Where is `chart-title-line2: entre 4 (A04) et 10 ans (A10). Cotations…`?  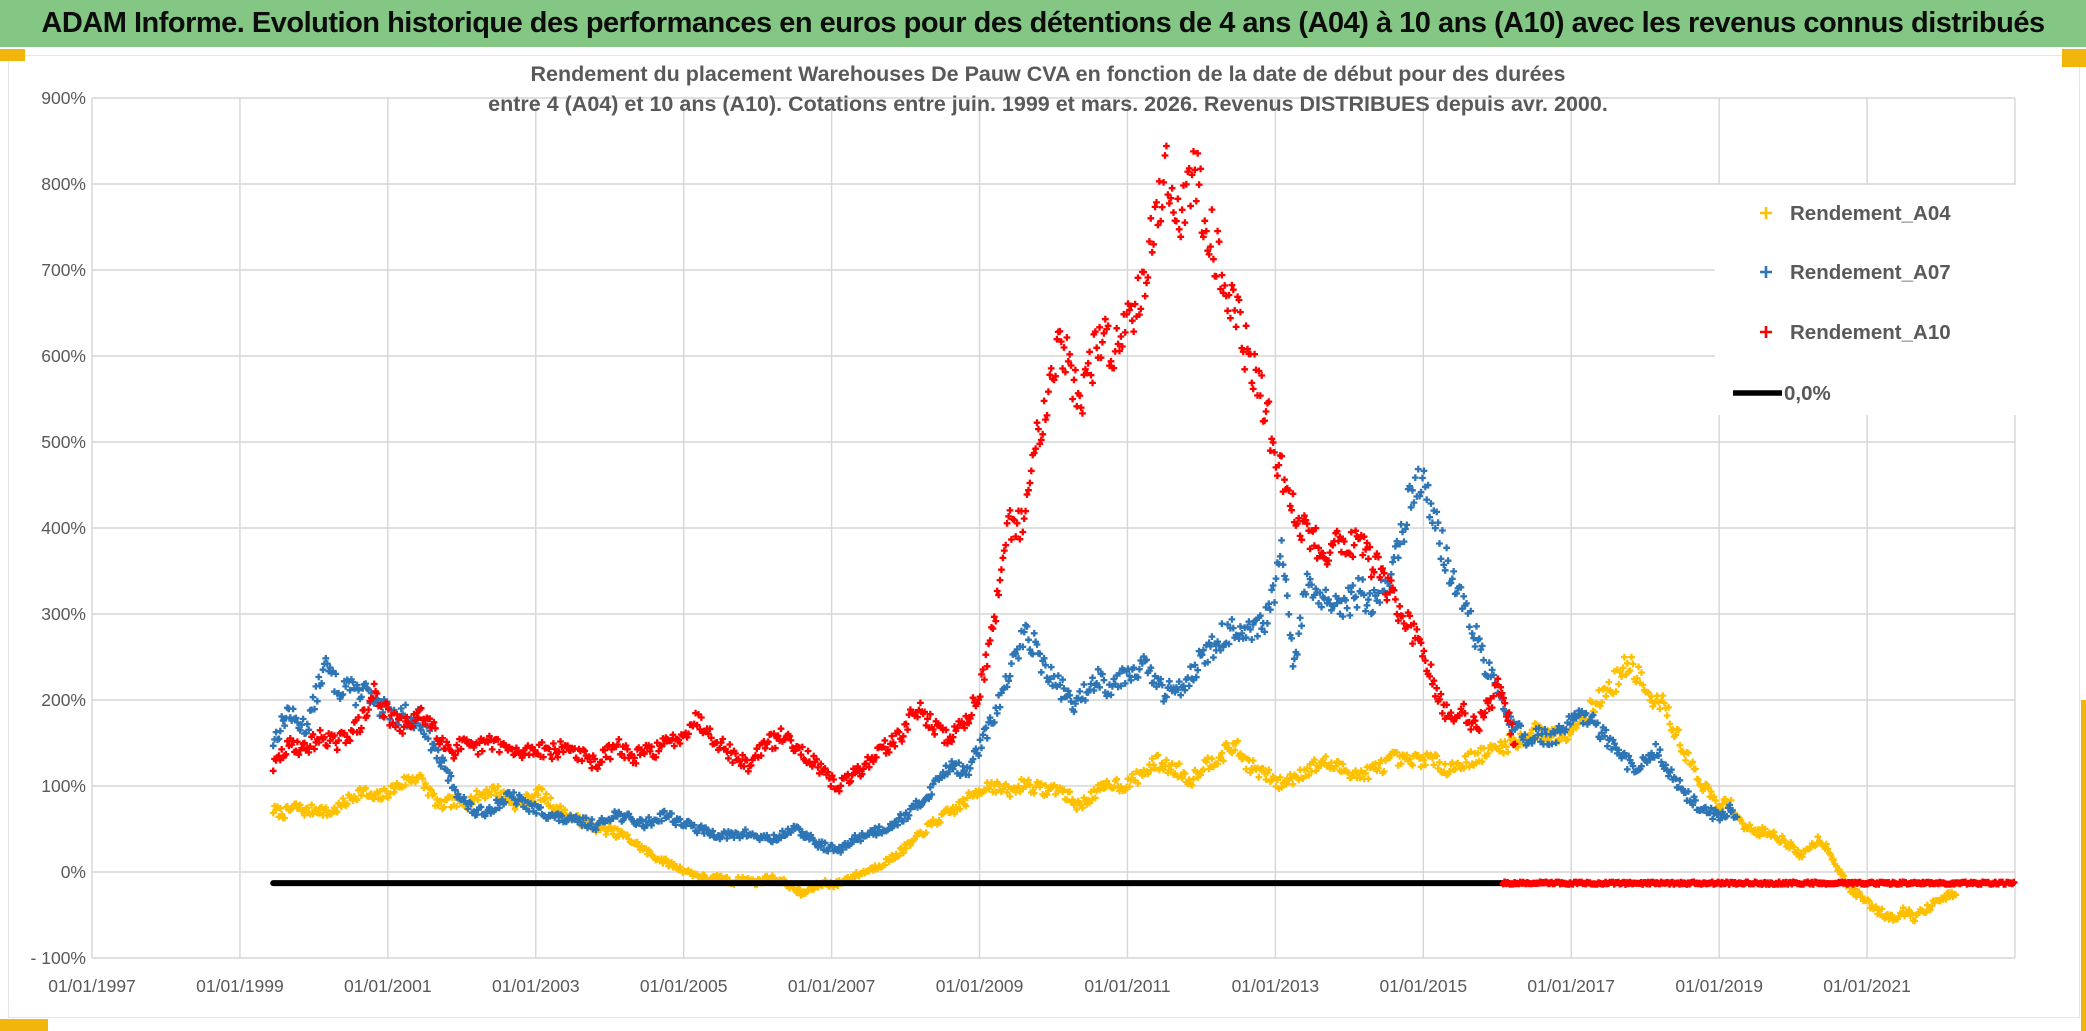
chart-title-line2: entre 4 (A04) et 10 ans (A10). Cotations… is located at coordinates (1048, 104).